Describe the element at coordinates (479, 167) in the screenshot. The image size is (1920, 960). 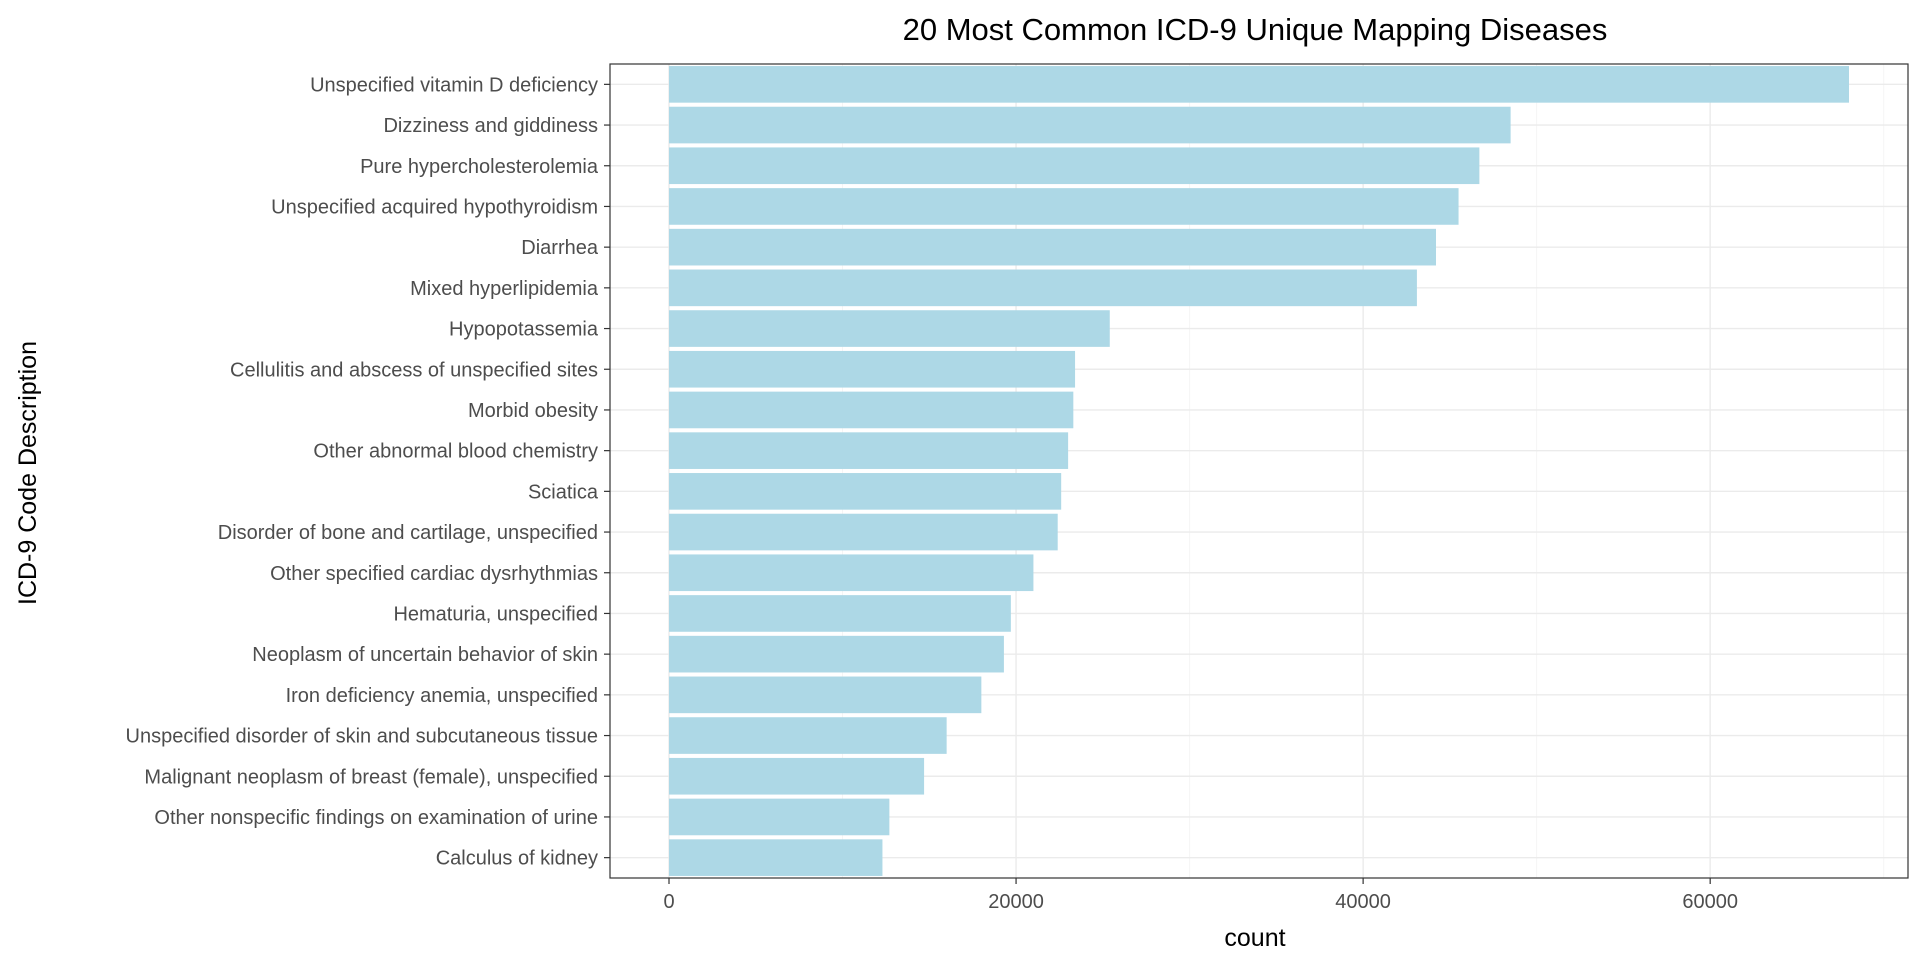
I see `y-tick-label: Pure hypercholesterolemia` at that location.